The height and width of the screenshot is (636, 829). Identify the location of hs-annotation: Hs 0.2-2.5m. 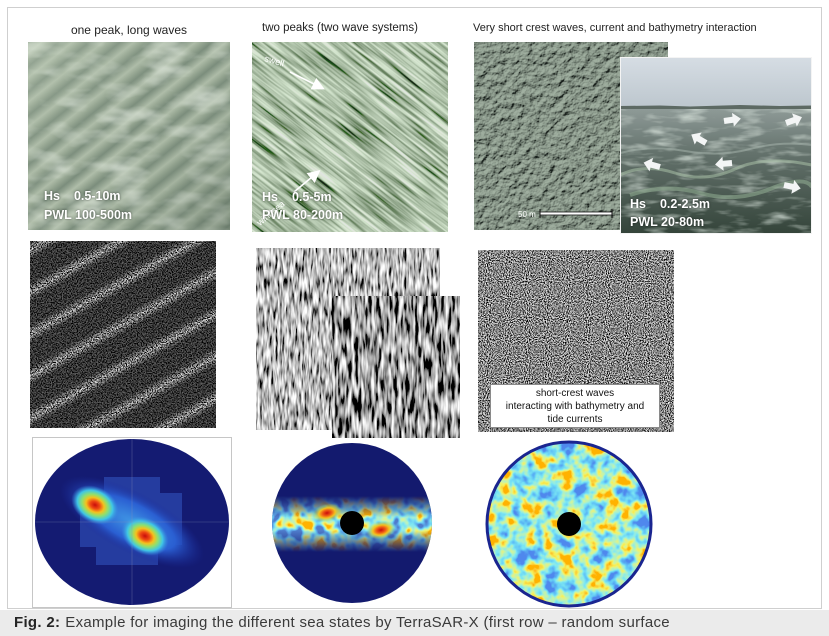
(670, 204).